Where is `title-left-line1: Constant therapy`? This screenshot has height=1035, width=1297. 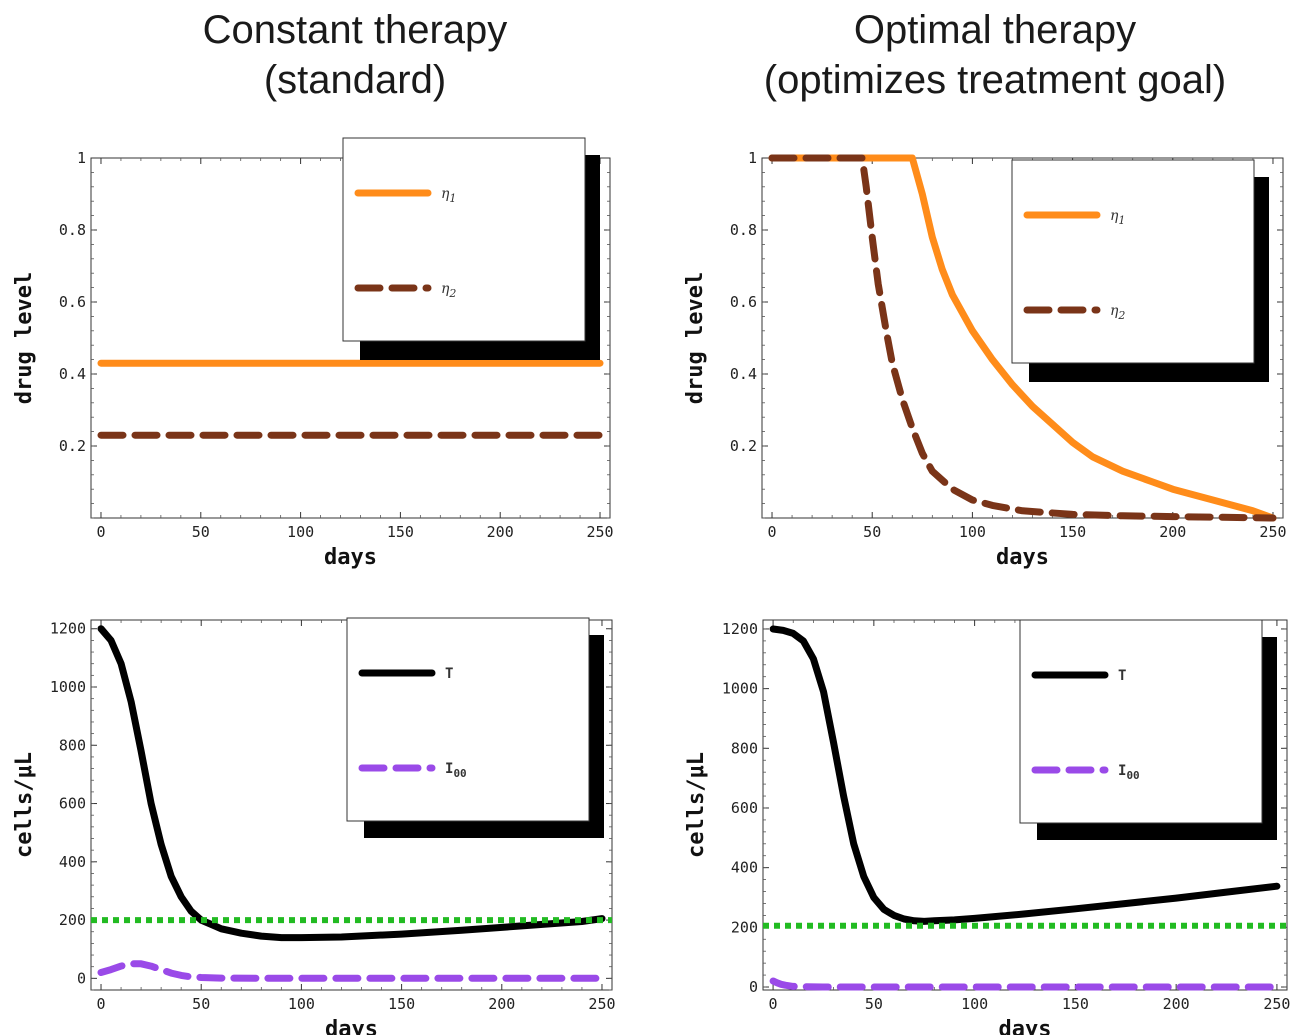 title-left-line1: Constant therapy is located at coordinates (355, 30).